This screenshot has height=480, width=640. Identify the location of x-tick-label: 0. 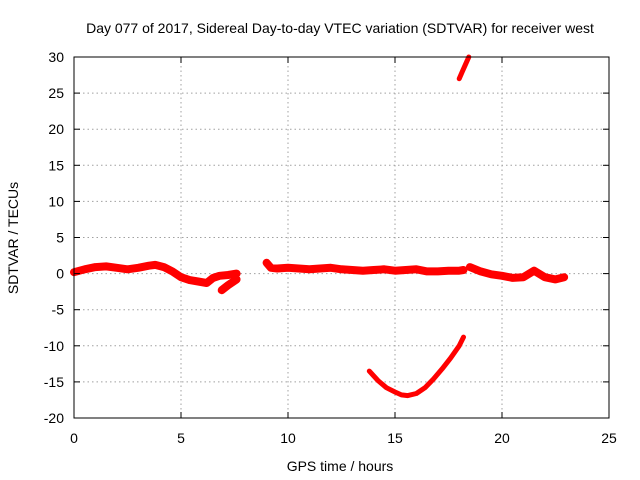
(74, 438).